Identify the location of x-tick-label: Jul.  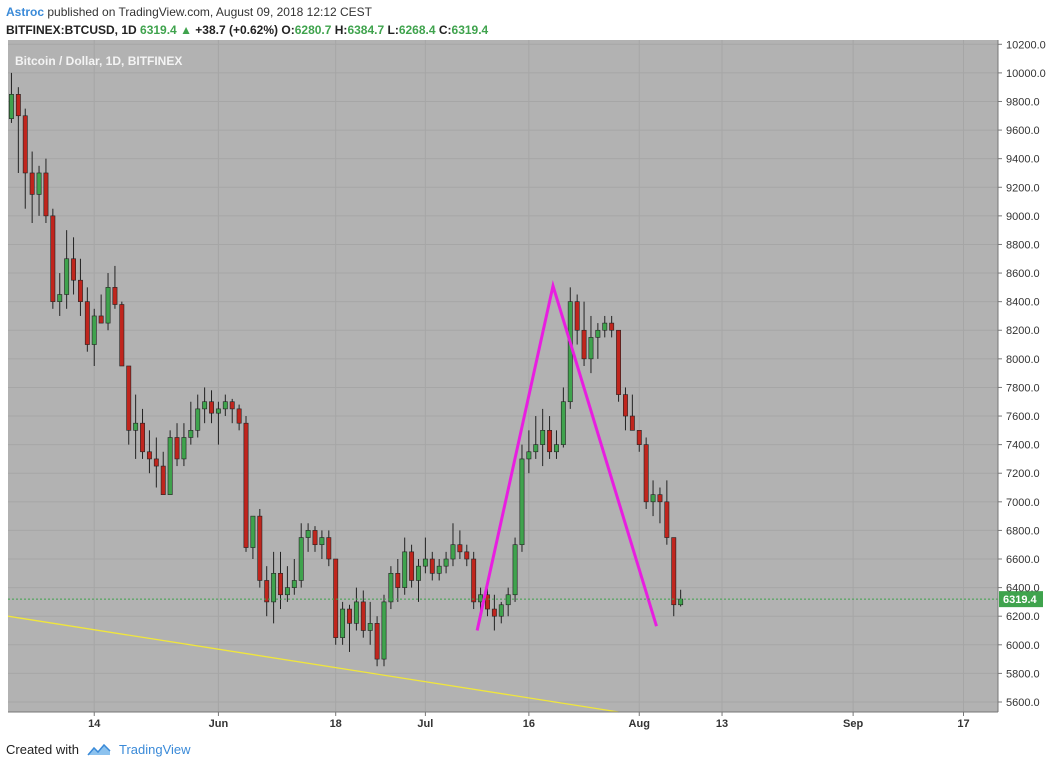
(425, 724).